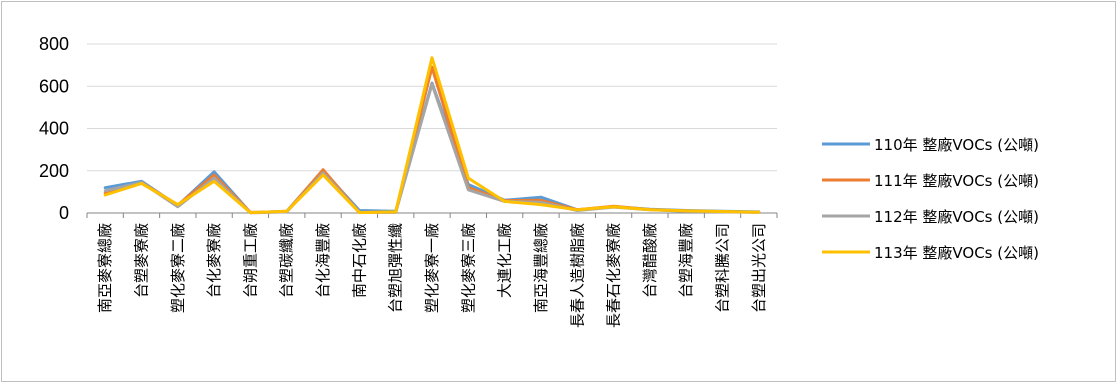 Image resolution: width=1119 pixels, height=385 pixels. I want to click on x-tick-label: 南亞海豐總廠, so click(541, 268).